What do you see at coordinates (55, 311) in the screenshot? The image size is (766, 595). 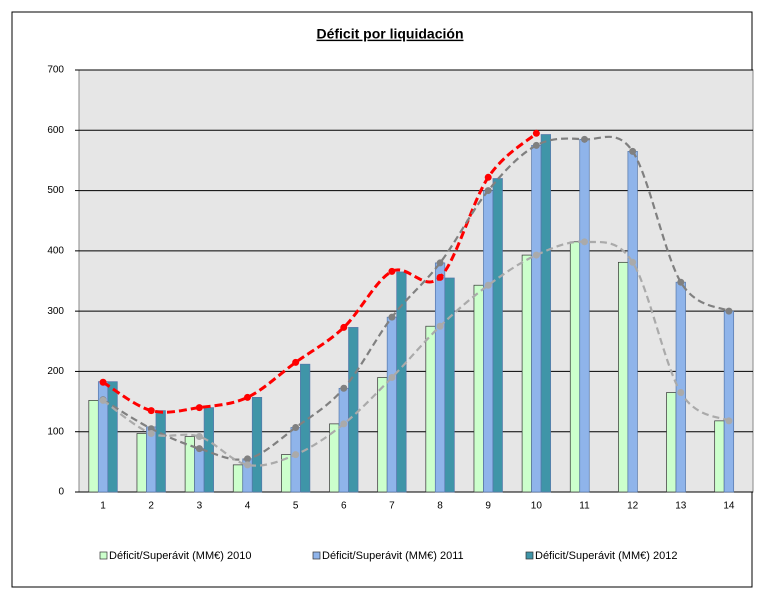 I see `y-tick-label: 300` at bounding box center [55, 311].